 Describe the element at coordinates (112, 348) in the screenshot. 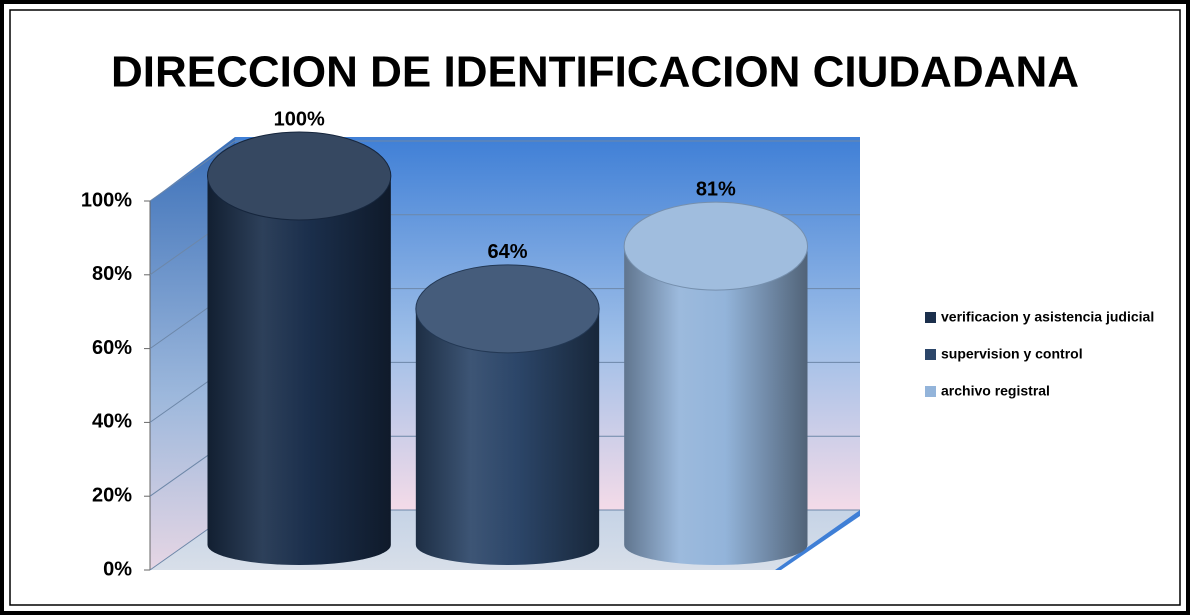

I see `y-tick-label: 60%` at that location.